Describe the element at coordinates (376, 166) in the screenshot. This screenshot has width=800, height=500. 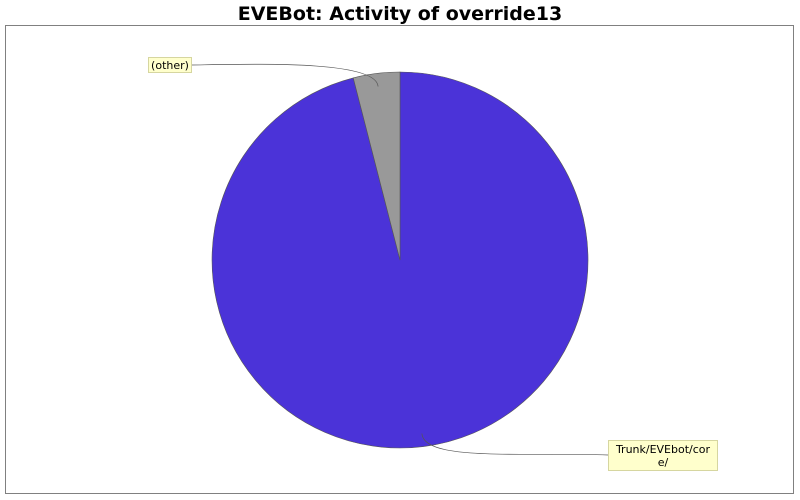
I see `pie-slice-other` at that location.